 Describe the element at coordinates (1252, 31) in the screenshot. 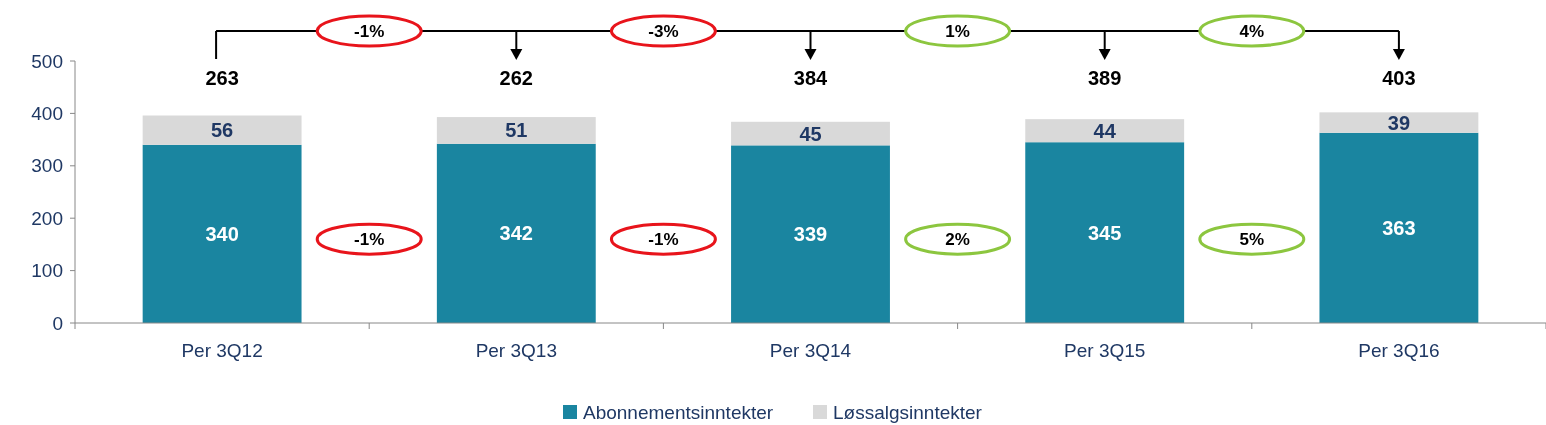

I see `text: 4%` at that location.